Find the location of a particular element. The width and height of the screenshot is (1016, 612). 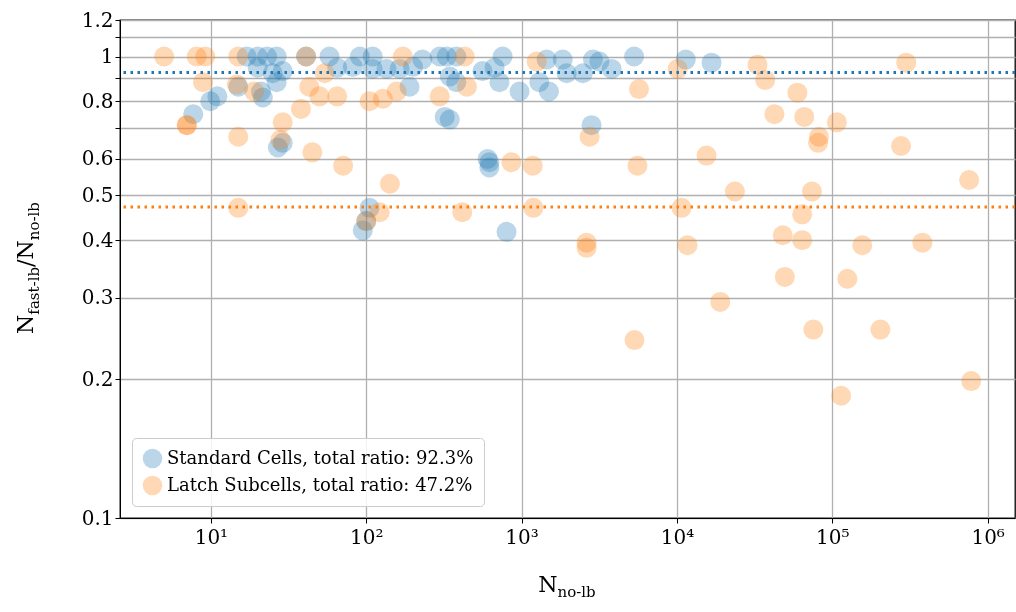

x-tick-label: 10³ is located at coordinates (522, 536).